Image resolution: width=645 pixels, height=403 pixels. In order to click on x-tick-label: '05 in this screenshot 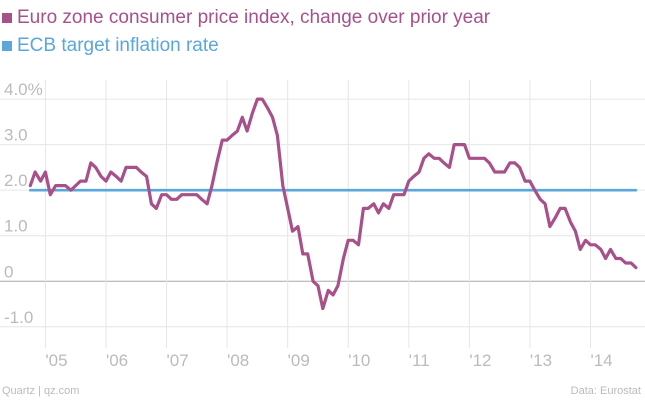, I will do `click(56, 360)`.